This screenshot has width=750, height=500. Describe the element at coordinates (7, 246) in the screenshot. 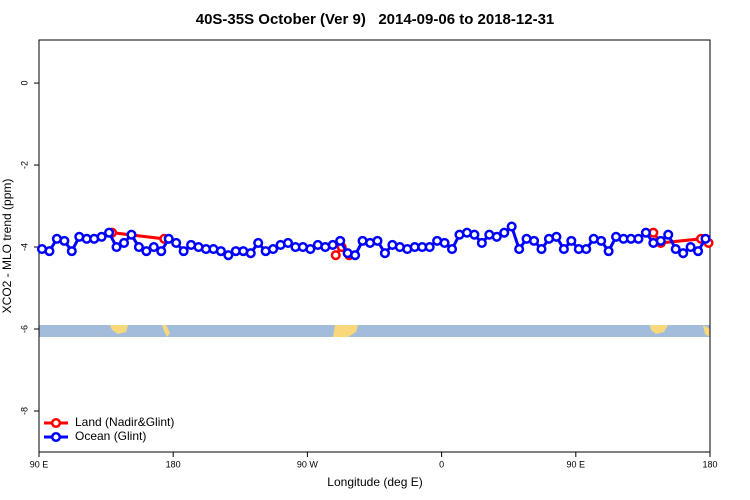

I see `y-axis-label: XCO2 - MLO trend (ppm)` at that location.